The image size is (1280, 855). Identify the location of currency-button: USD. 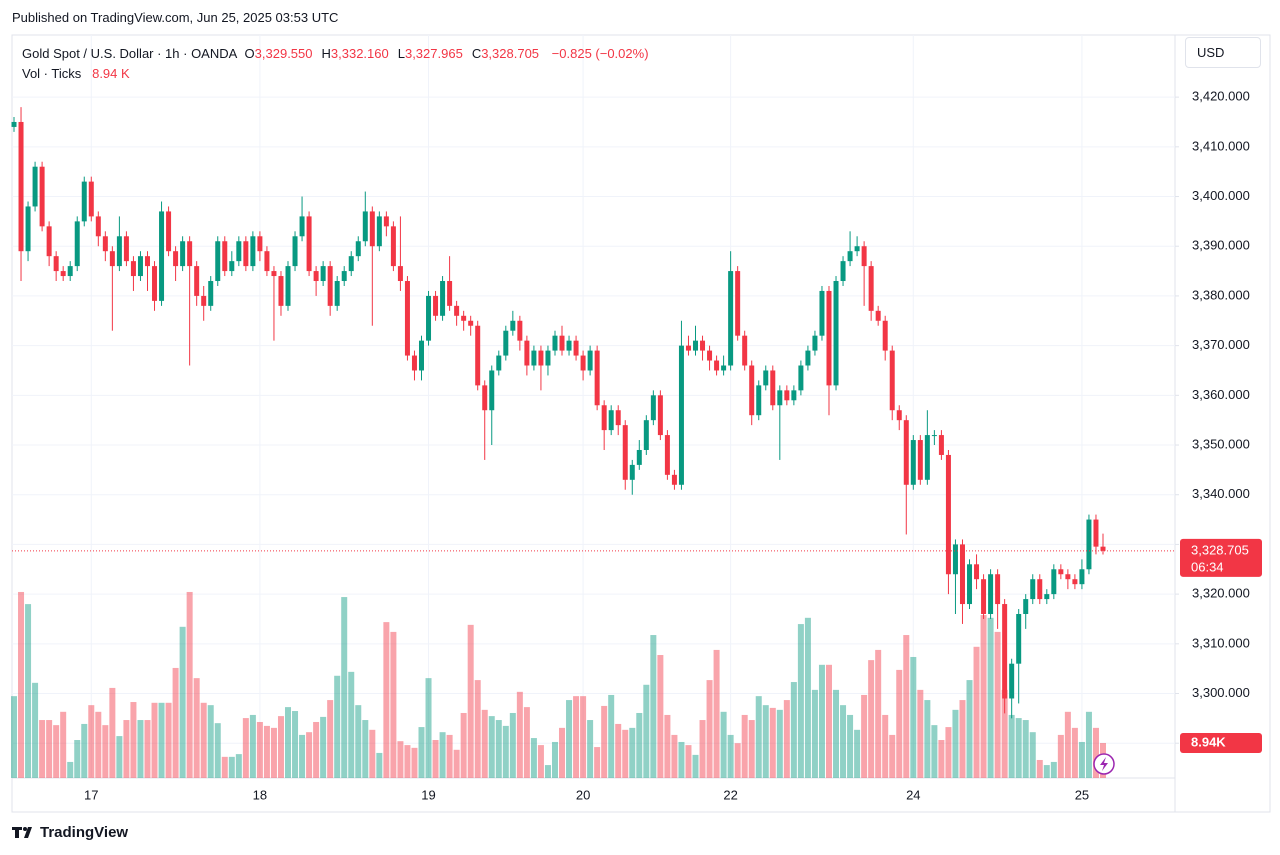
(1223, 52).